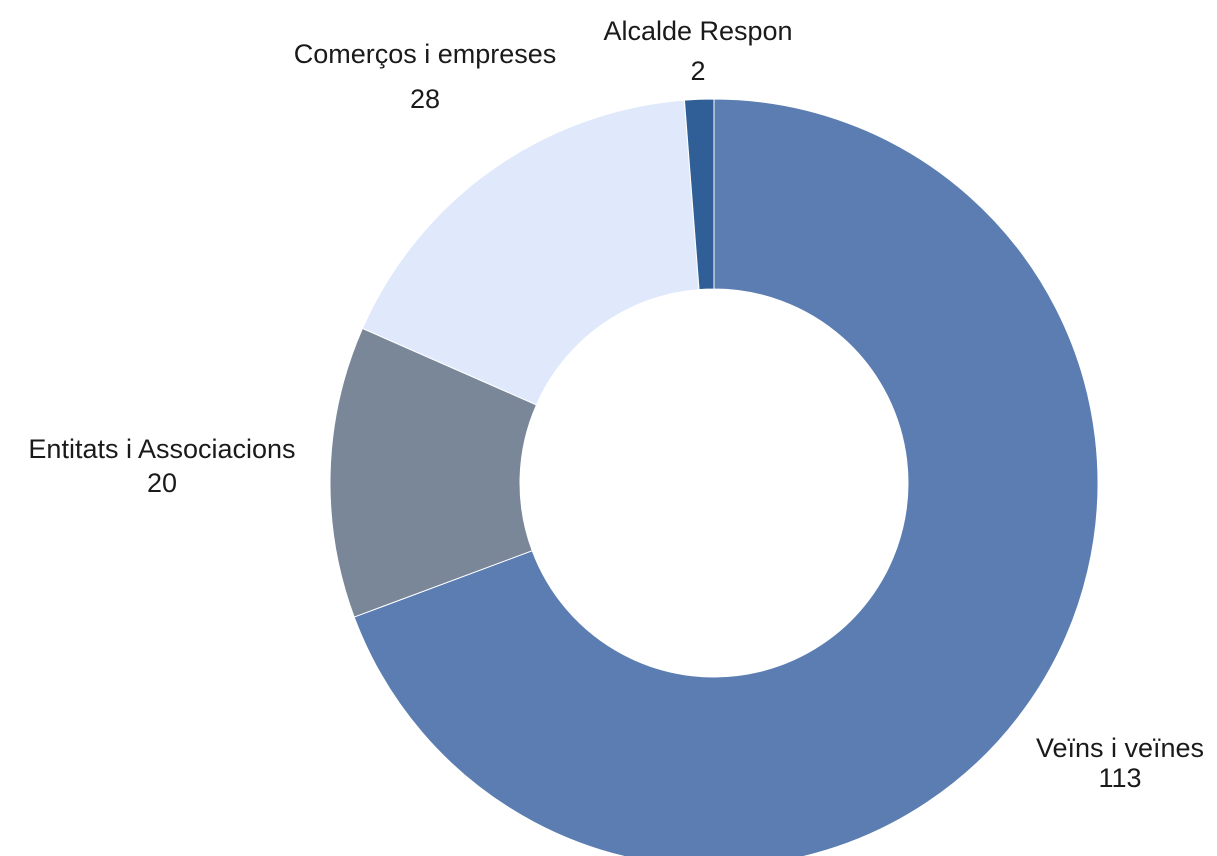  I want to click on slice-4-value-label: 2, so click(697, 71).